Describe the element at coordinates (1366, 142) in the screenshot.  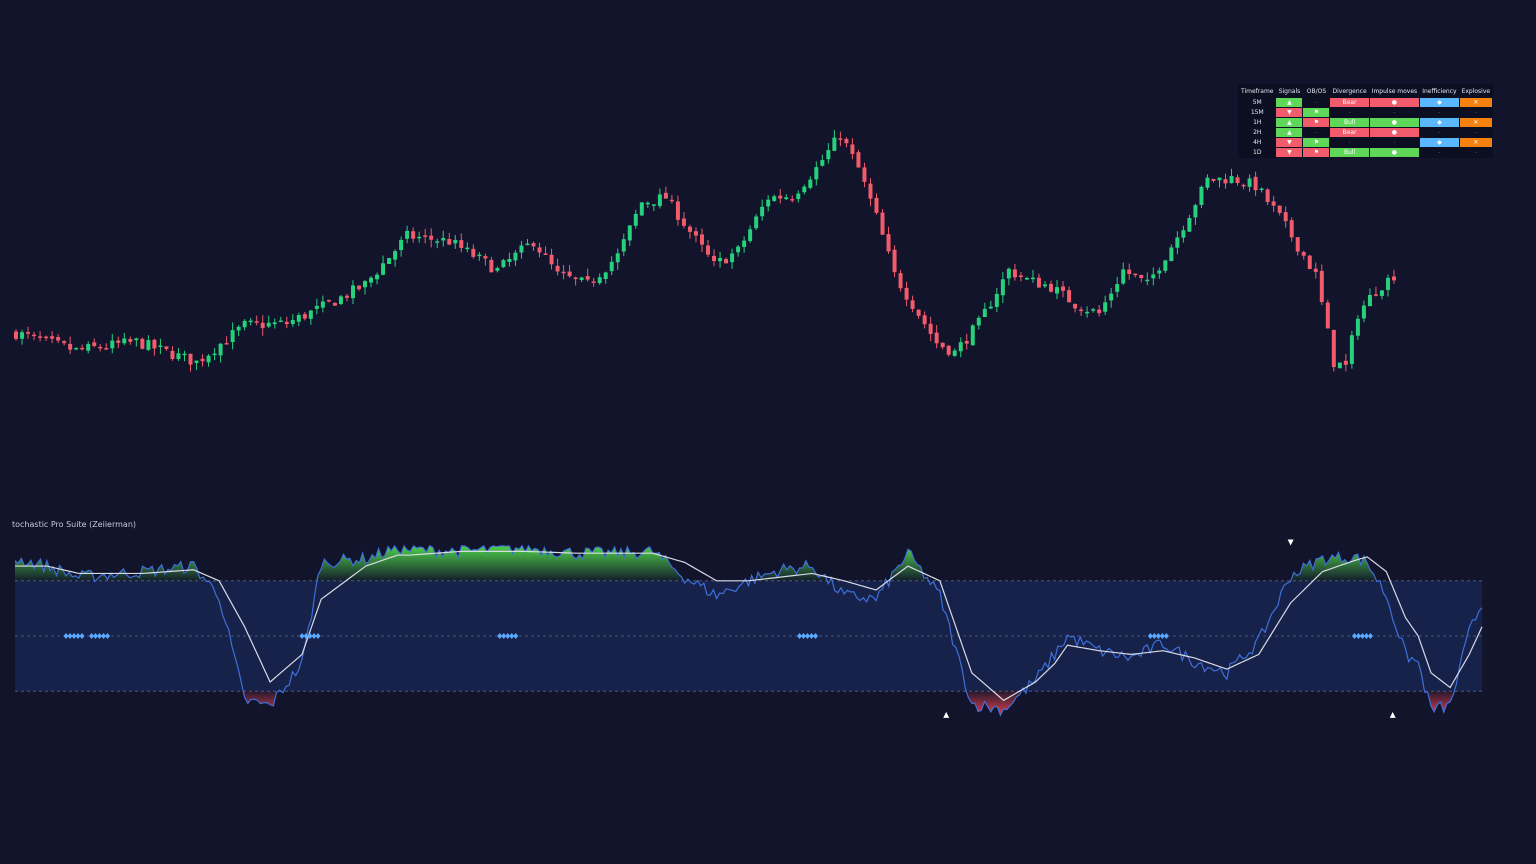
I see `table-row: 4H ▼ ⚑ - - ◆ ✕` at that location.